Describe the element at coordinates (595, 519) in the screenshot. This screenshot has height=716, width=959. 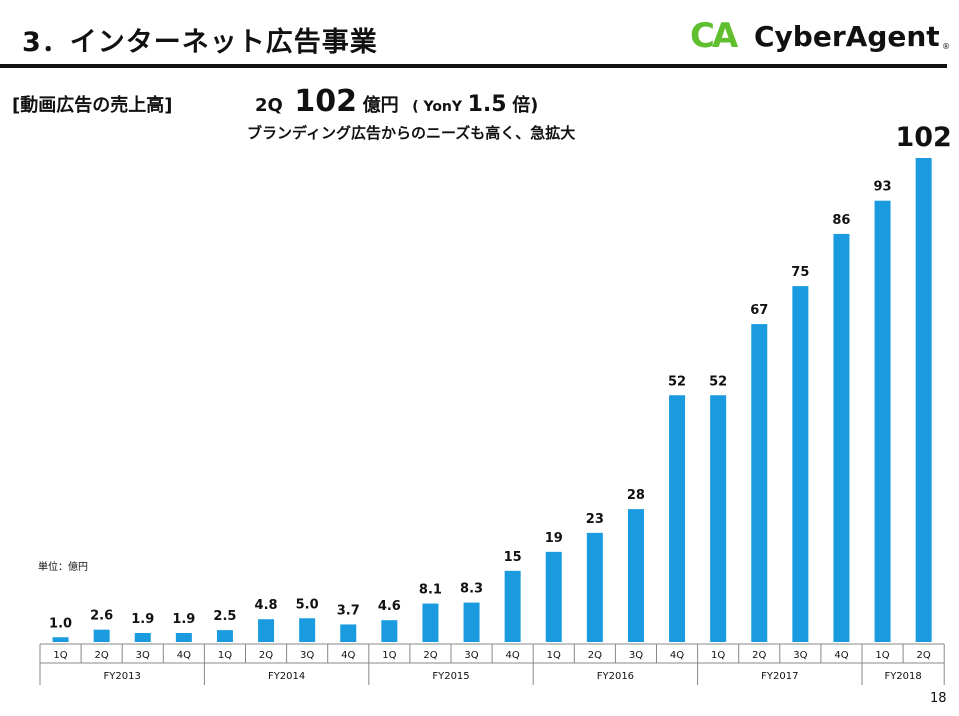
I see `data-label: 23` at that location.